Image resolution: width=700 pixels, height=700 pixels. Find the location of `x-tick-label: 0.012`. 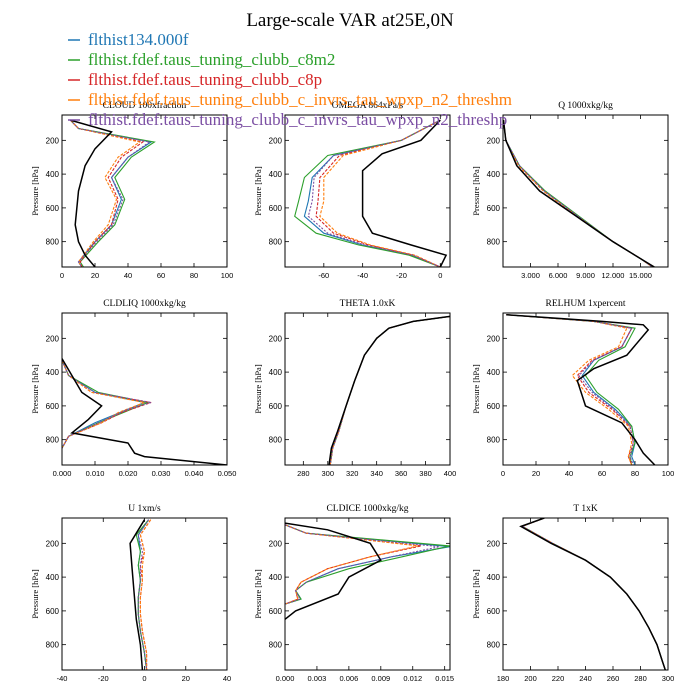

x-tick-label: 0.012 is located at coordinates (412, 678).